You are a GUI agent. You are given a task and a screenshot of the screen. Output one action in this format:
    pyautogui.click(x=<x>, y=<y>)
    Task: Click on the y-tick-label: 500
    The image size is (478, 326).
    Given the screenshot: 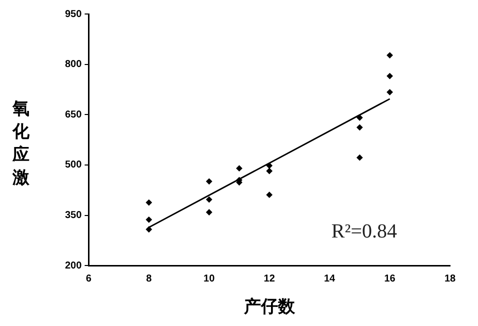 What is the action you would take?
    pyautogui.click(x=73, y=165)
    